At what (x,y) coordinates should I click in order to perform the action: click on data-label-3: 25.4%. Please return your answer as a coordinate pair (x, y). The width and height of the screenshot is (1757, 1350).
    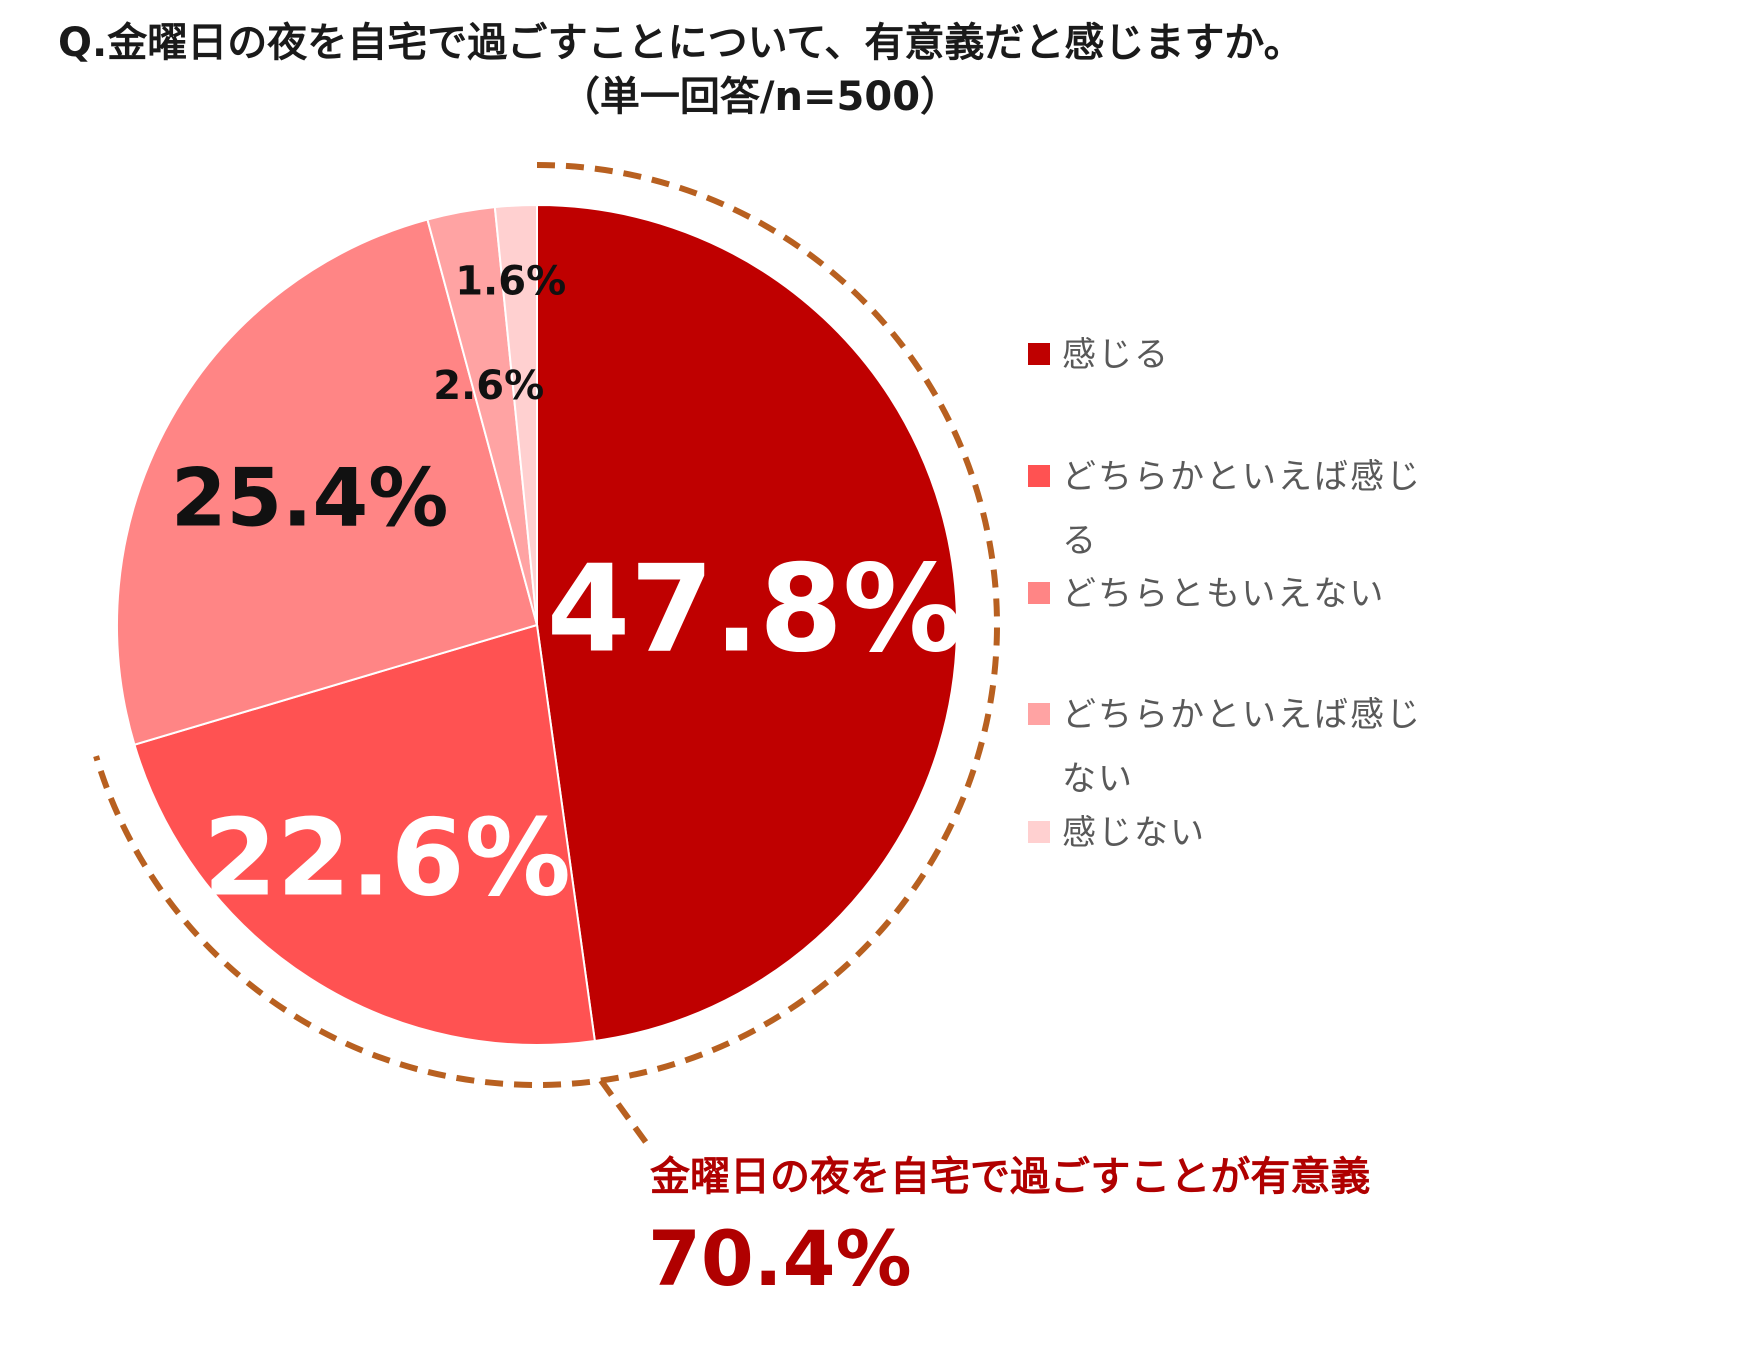
    Looking at the image, I should click on (310, 498).